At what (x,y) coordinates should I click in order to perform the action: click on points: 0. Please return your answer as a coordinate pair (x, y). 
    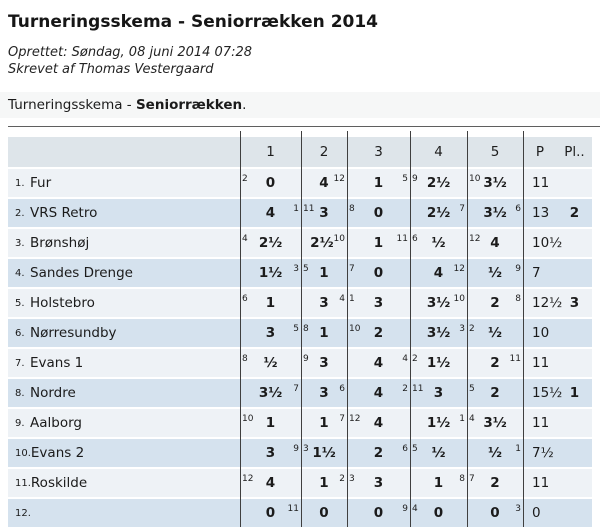
    Looking at the image, I should click on (536, 513).